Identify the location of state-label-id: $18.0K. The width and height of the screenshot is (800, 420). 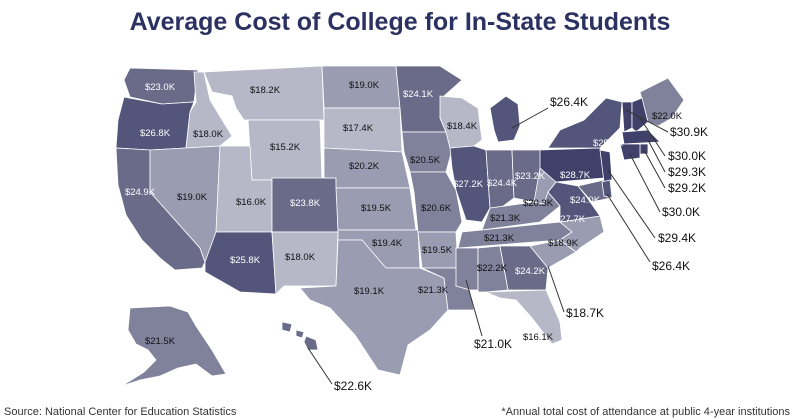
(208, 134).